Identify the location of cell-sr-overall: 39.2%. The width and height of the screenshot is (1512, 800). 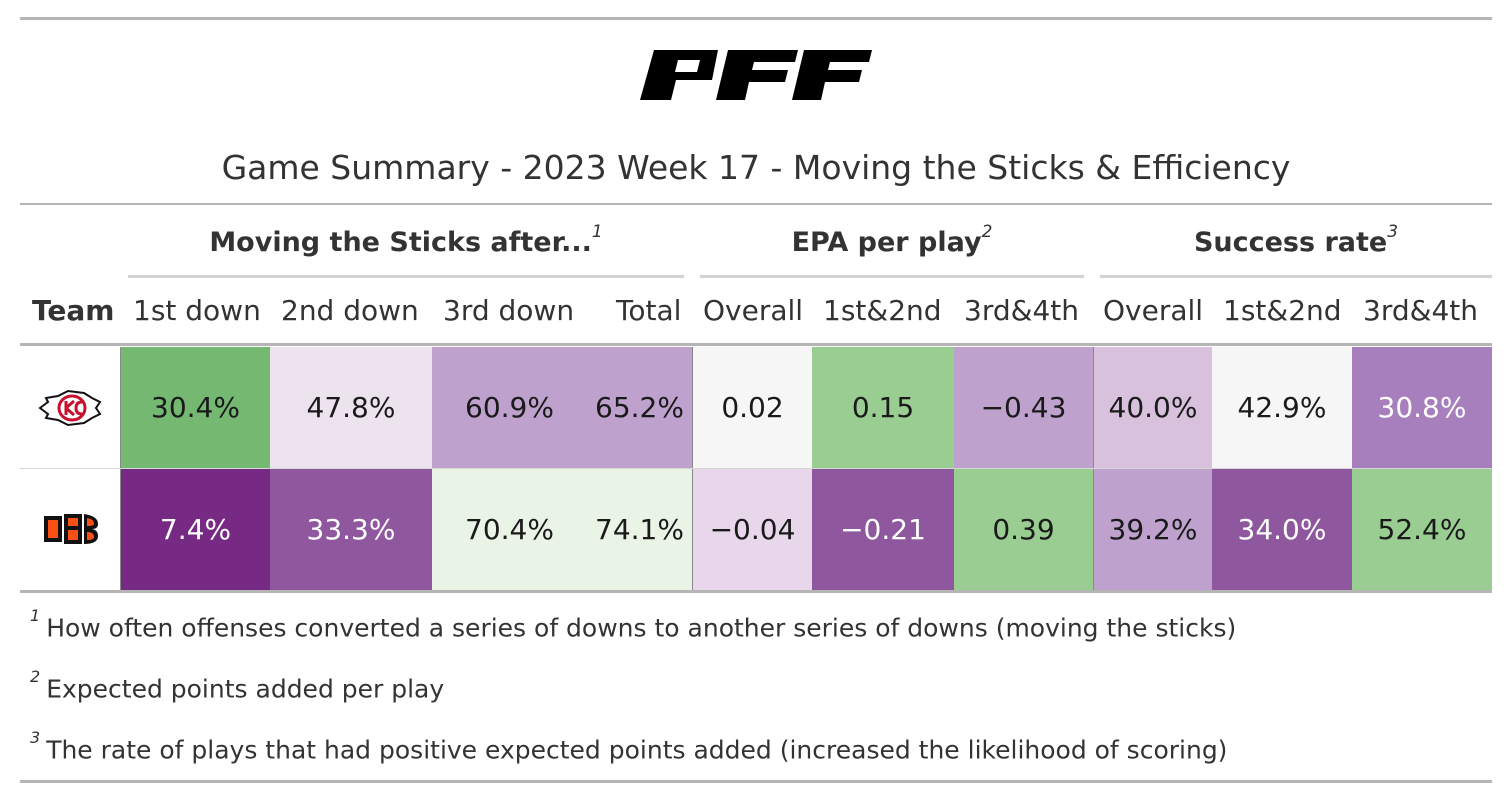
(1153, 529).